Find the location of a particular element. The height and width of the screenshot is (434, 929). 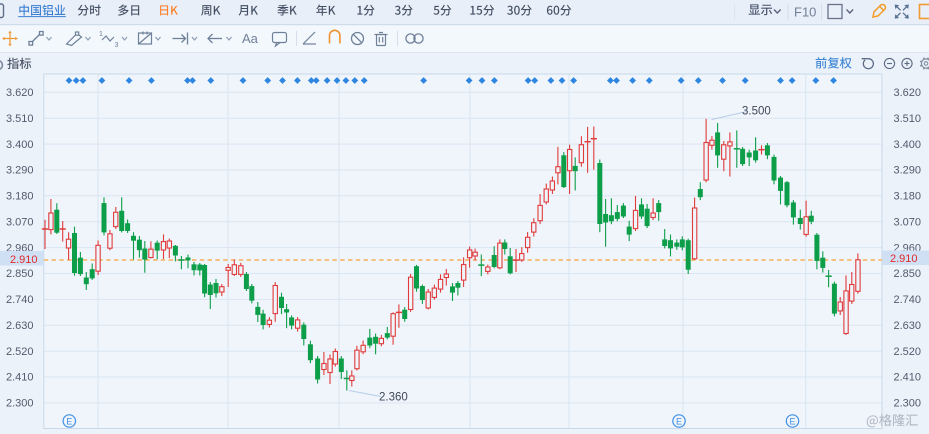

svg-text: F10 is located at coordinates (805, 12).